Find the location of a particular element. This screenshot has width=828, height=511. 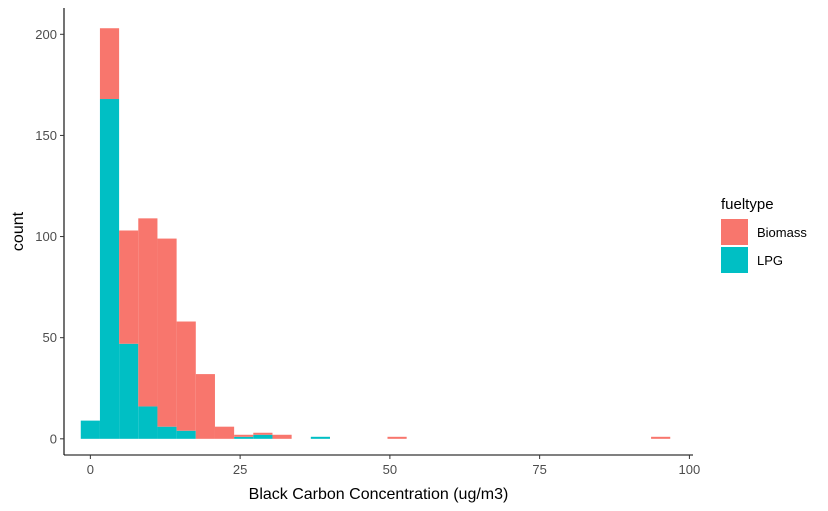

legend-key-biomass is located at coordinates (734, 232).